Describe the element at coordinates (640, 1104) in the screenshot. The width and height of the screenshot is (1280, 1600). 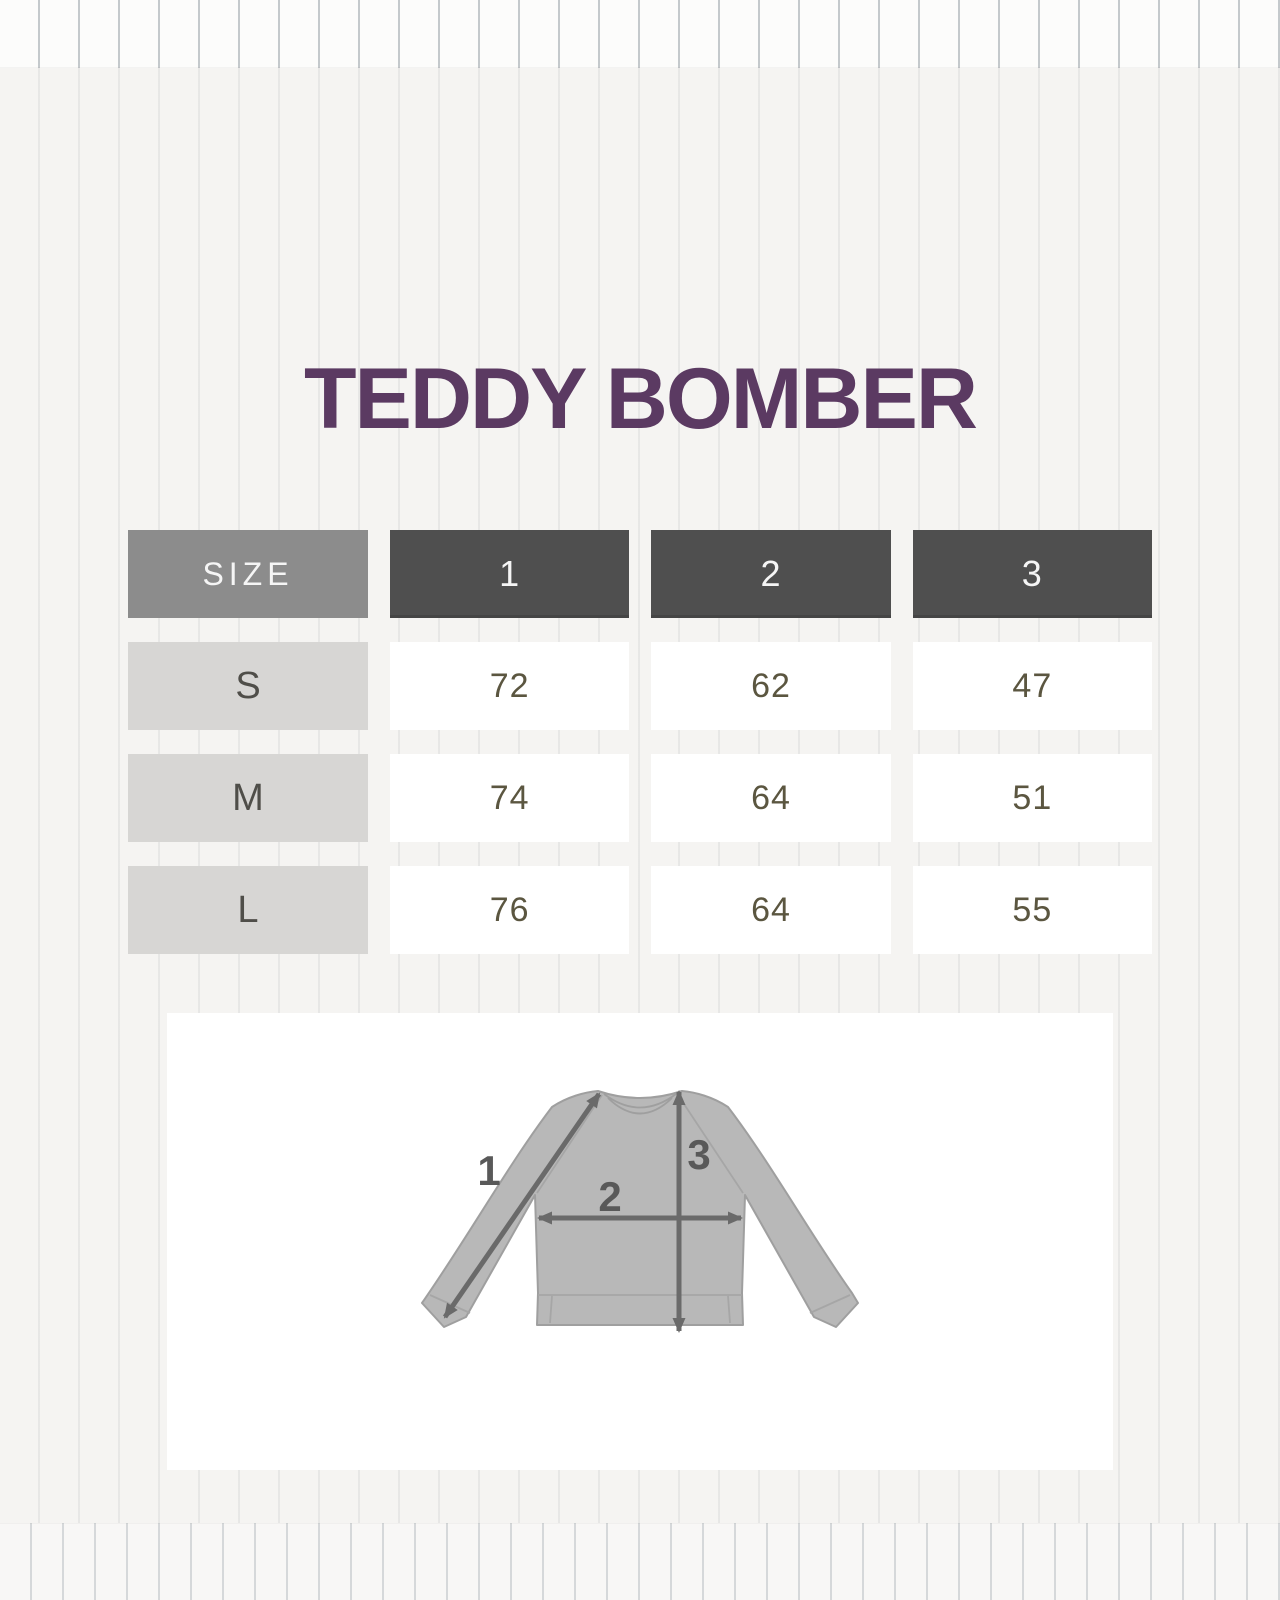
I see `collar-seam` at that location.